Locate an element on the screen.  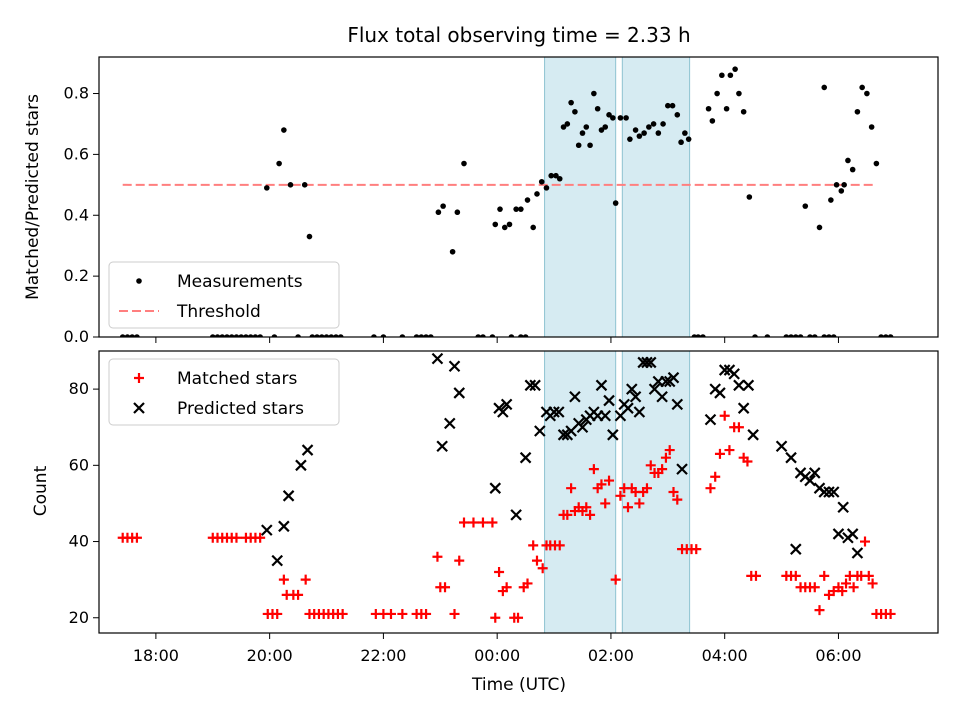
legend-box is located at coordinates (224, 392).